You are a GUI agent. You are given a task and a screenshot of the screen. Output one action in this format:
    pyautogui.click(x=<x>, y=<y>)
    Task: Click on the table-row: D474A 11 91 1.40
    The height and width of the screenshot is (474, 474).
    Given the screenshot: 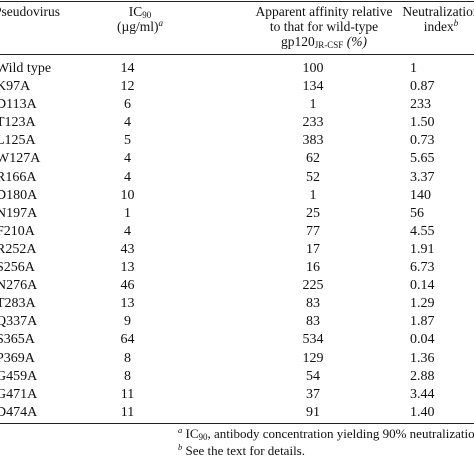 What is the action you would take?
    pyautogui.click(x=237, y=413)
    